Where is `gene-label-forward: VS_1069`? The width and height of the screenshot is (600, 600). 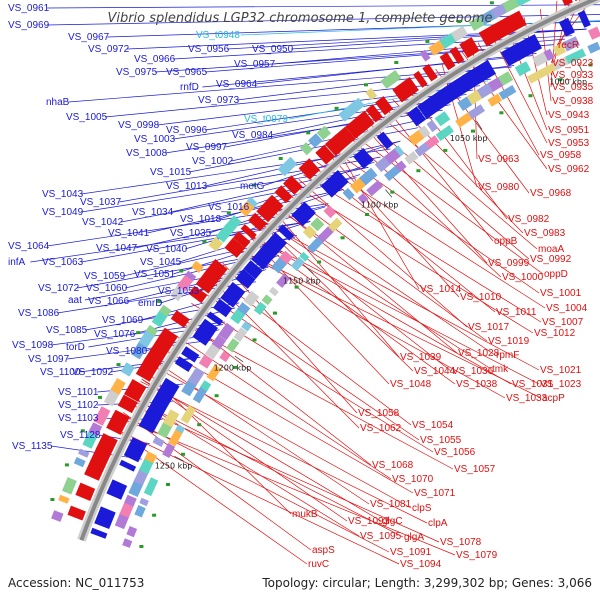
gene-label-forward: VS_1069 is located at coordinates (123, 320).